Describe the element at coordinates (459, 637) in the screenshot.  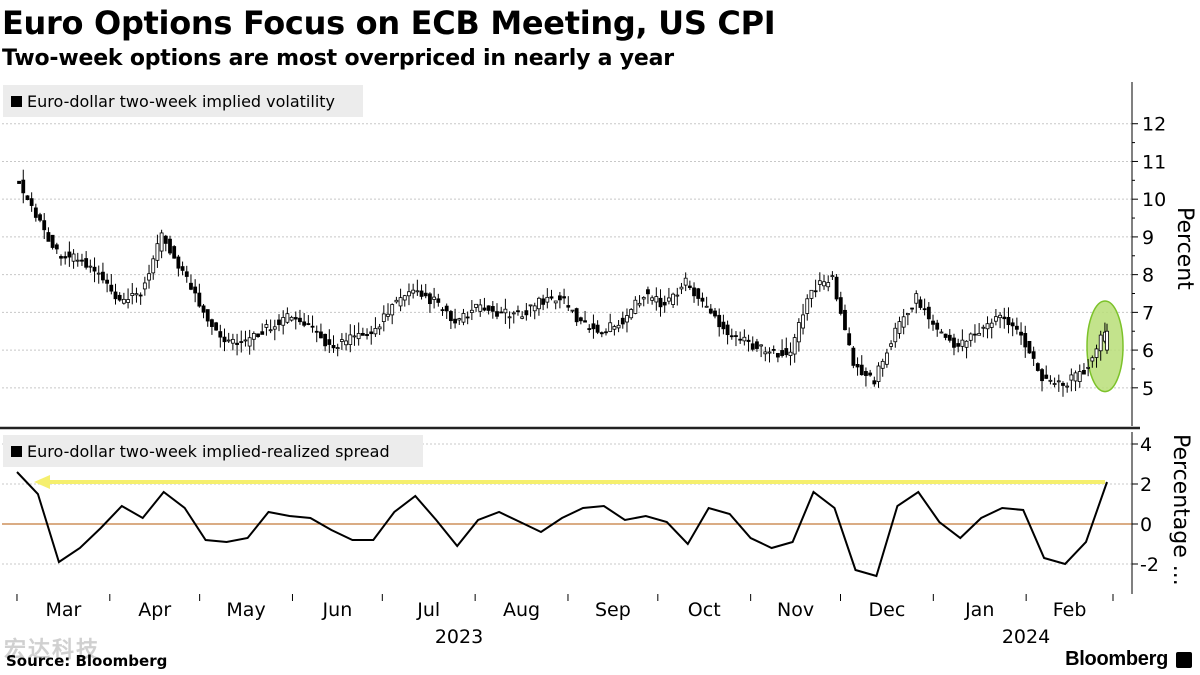
I see `x-year-label: 2023` at that location.